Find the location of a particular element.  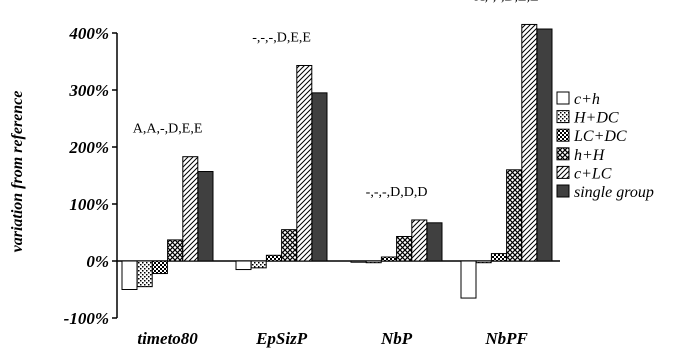

bar-NbPF-c+LC is located at coordinates (529, 142).